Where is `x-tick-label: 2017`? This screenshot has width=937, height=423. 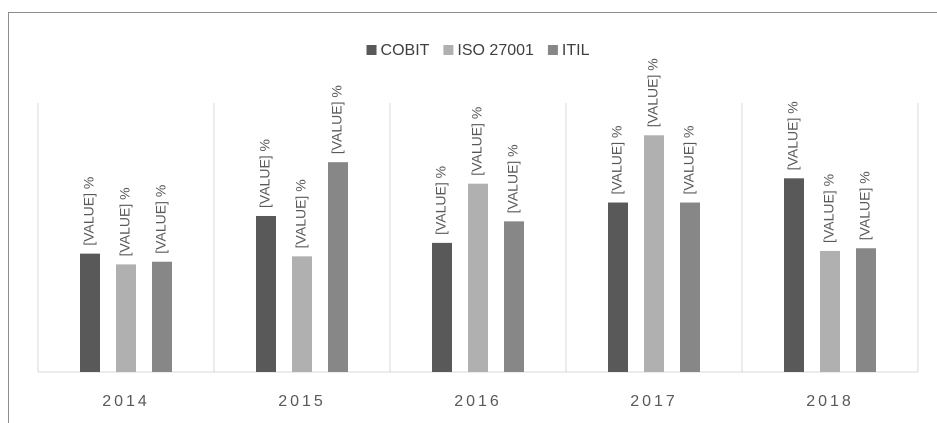
x-tick-label: 2017 is located at coordinates (654, 401).